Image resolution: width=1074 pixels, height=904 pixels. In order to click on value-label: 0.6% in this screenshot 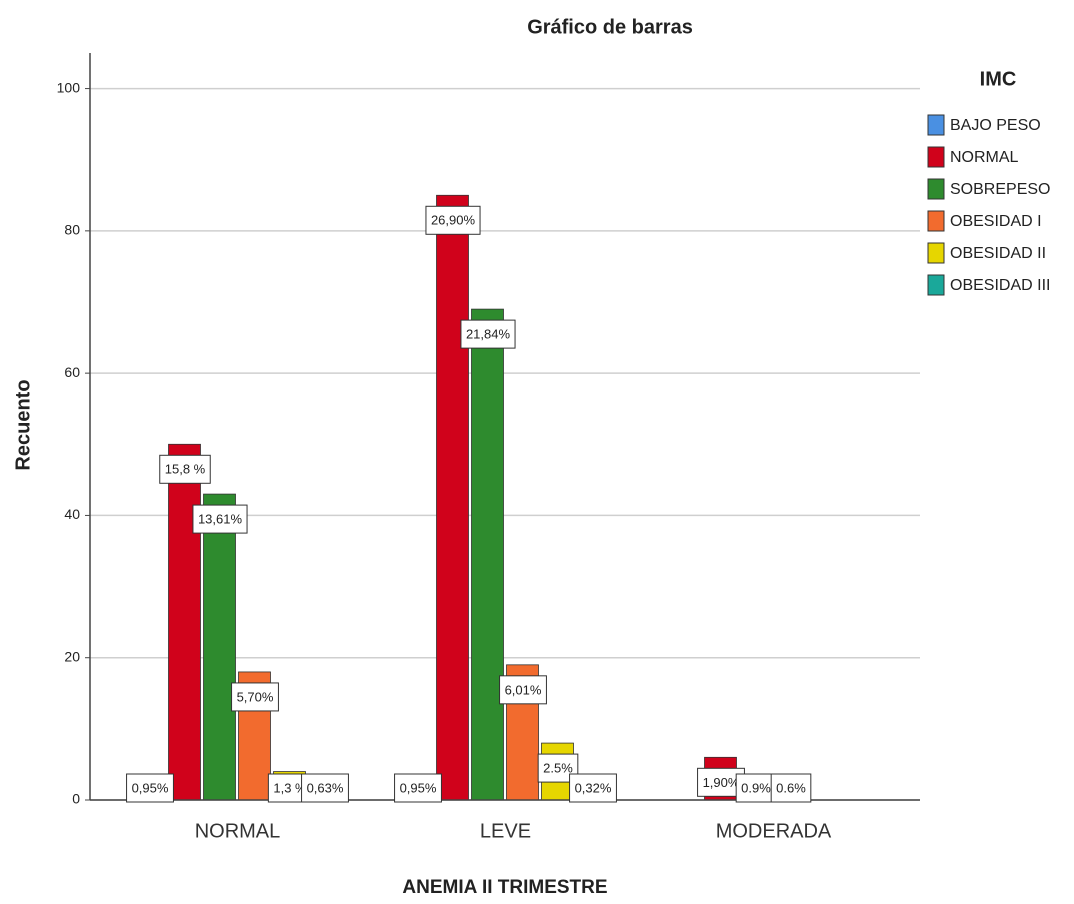, I will do `click(791, 788)`.